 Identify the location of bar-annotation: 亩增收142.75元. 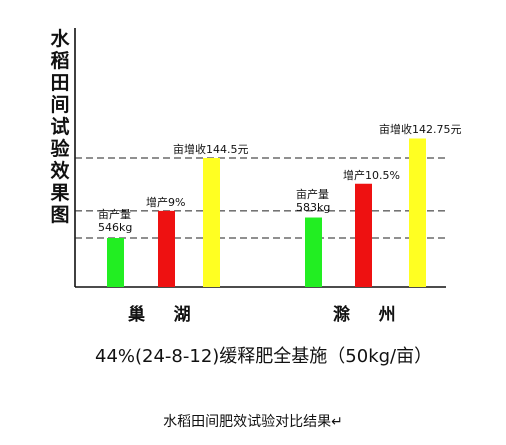
(420, 129).